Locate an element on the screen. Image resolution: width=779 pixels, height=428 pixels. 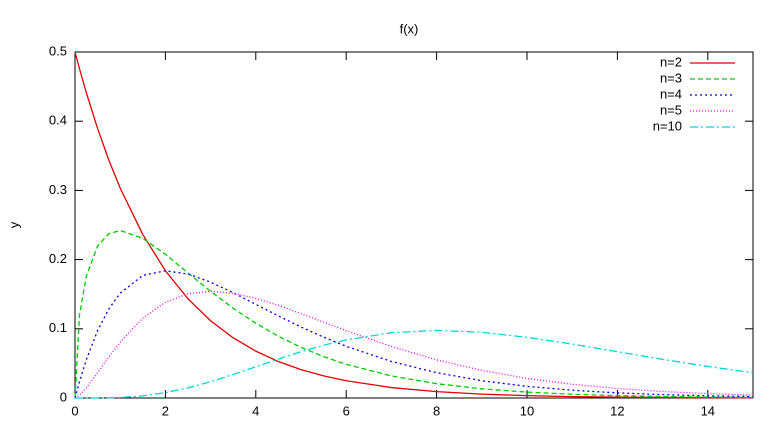
y-tick-label: 0.3 is located at coordinates (58, 189).